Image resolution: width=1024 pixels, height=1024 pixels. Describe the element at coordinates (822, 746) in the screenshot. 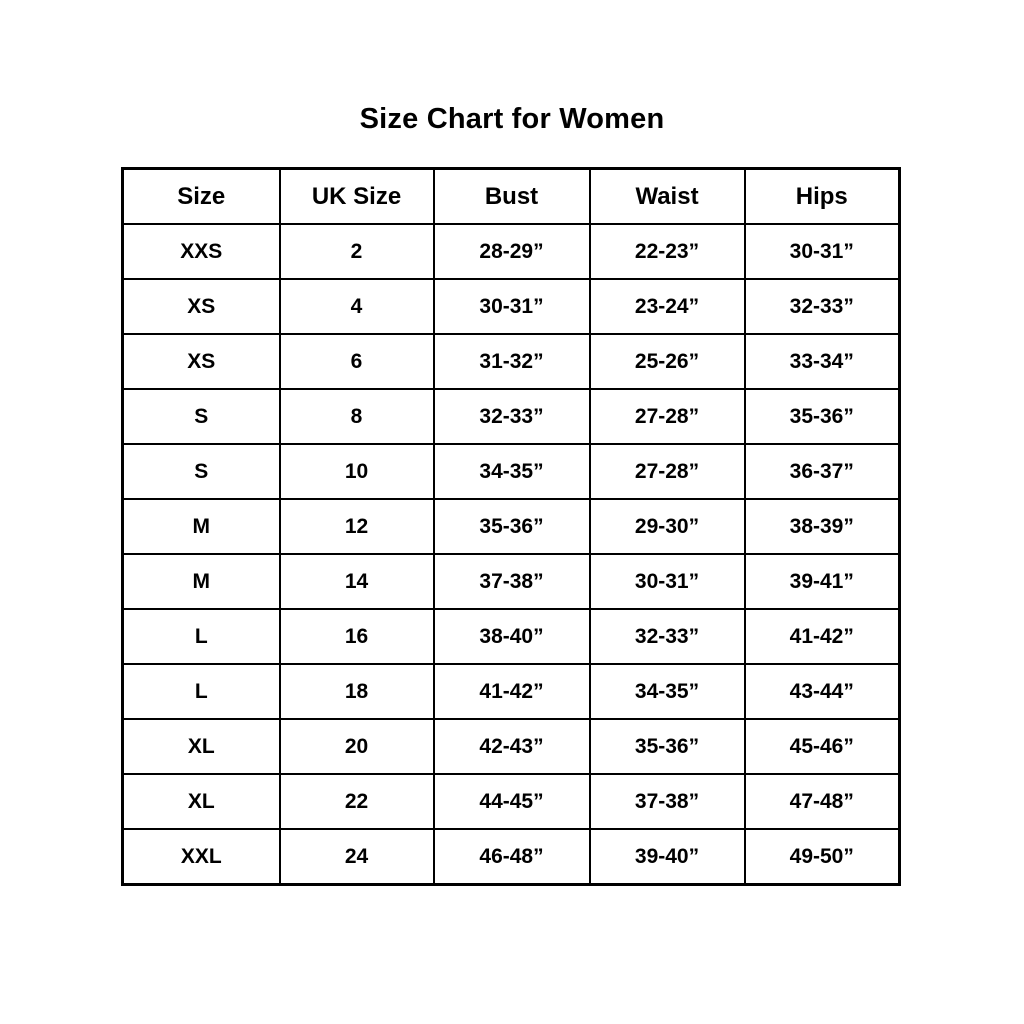

I see `table-cell: 45-46”` at that location.